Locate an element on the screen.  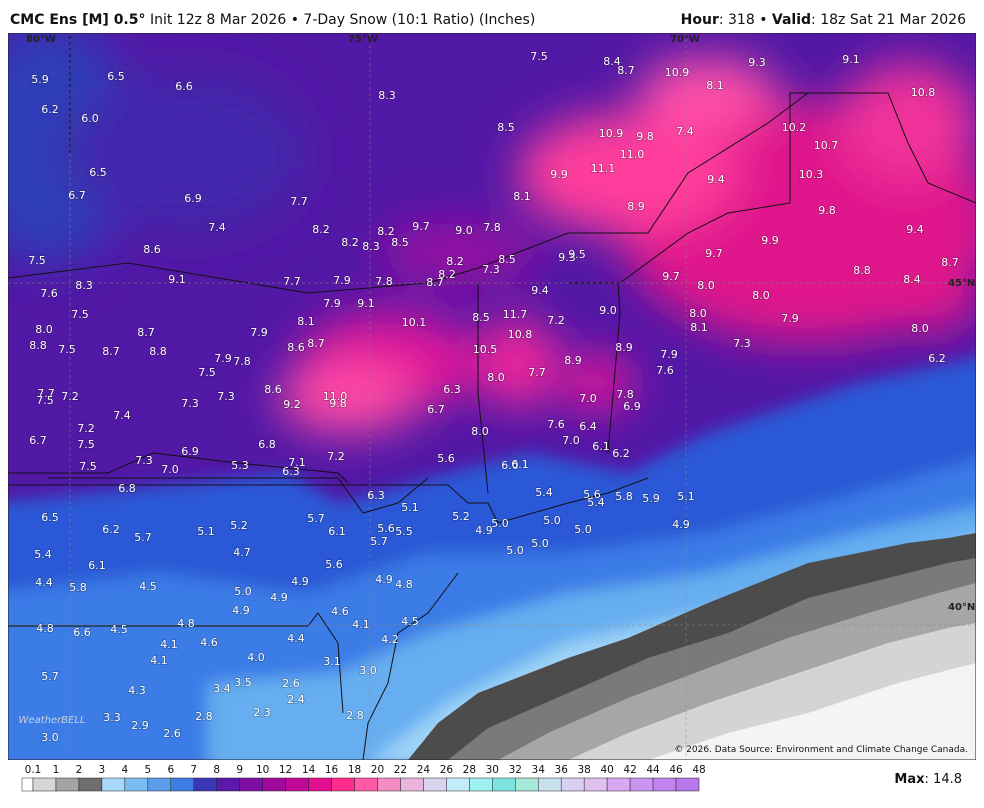
point-label: 7.4 is located at coordinates (122, 415).